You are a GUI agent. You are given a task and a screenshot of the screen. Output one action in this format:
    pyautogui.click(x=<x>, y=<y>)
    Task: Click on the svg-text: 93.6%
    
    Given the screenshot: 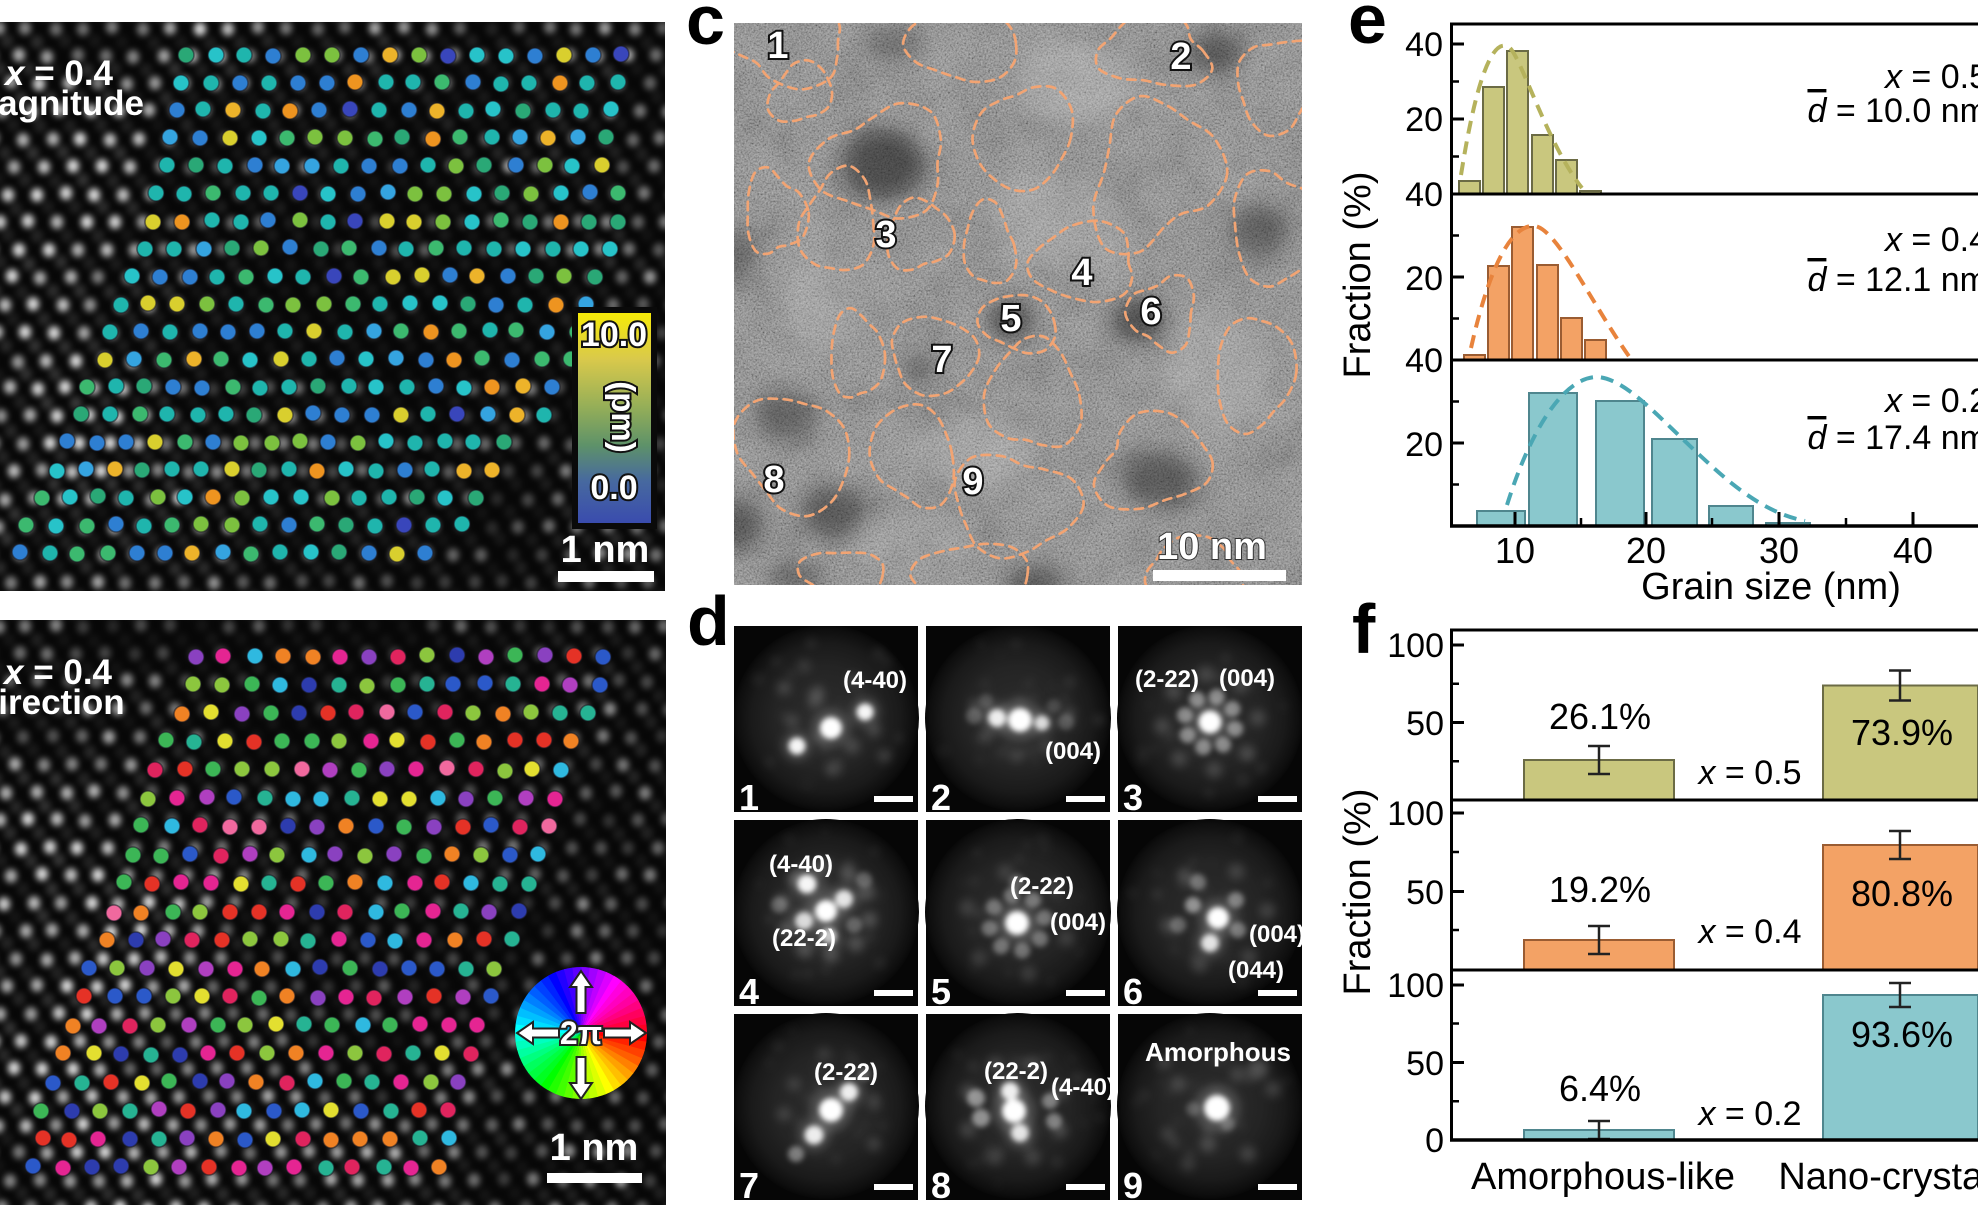 What is the action you would take?
    pyautogui.click(x=1902, y=1034)
    